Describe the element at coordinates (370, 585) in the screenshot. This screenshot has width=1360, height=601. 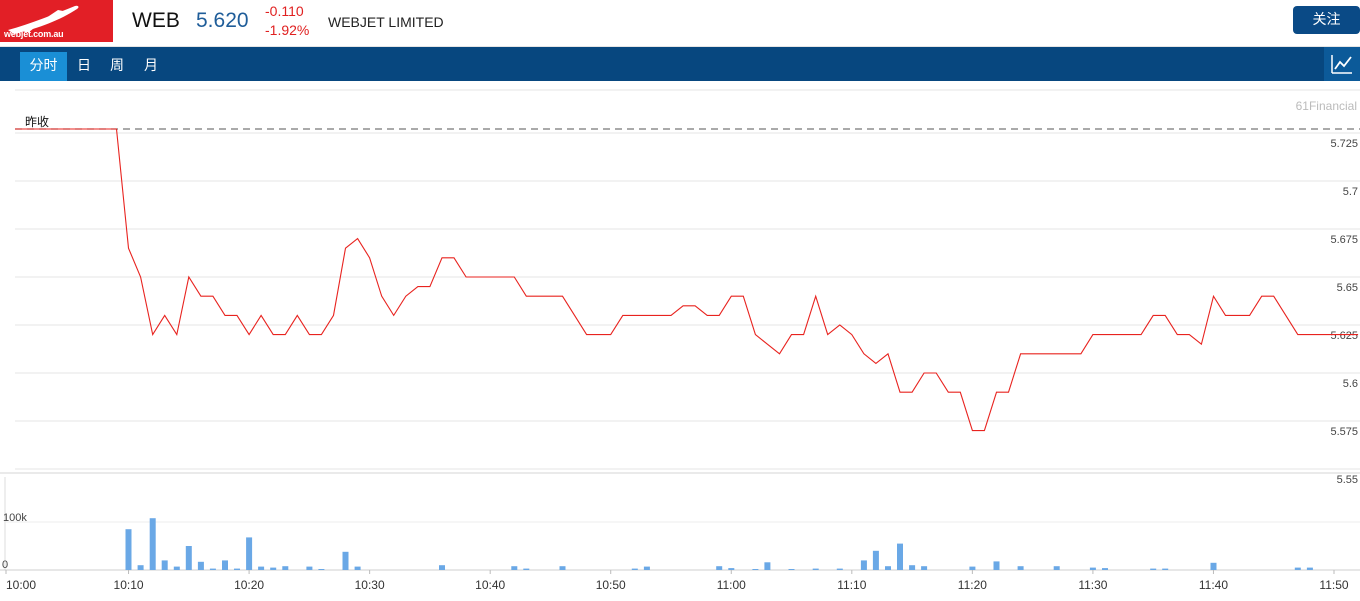
I see `time-tick-label: 10:30` at that location.